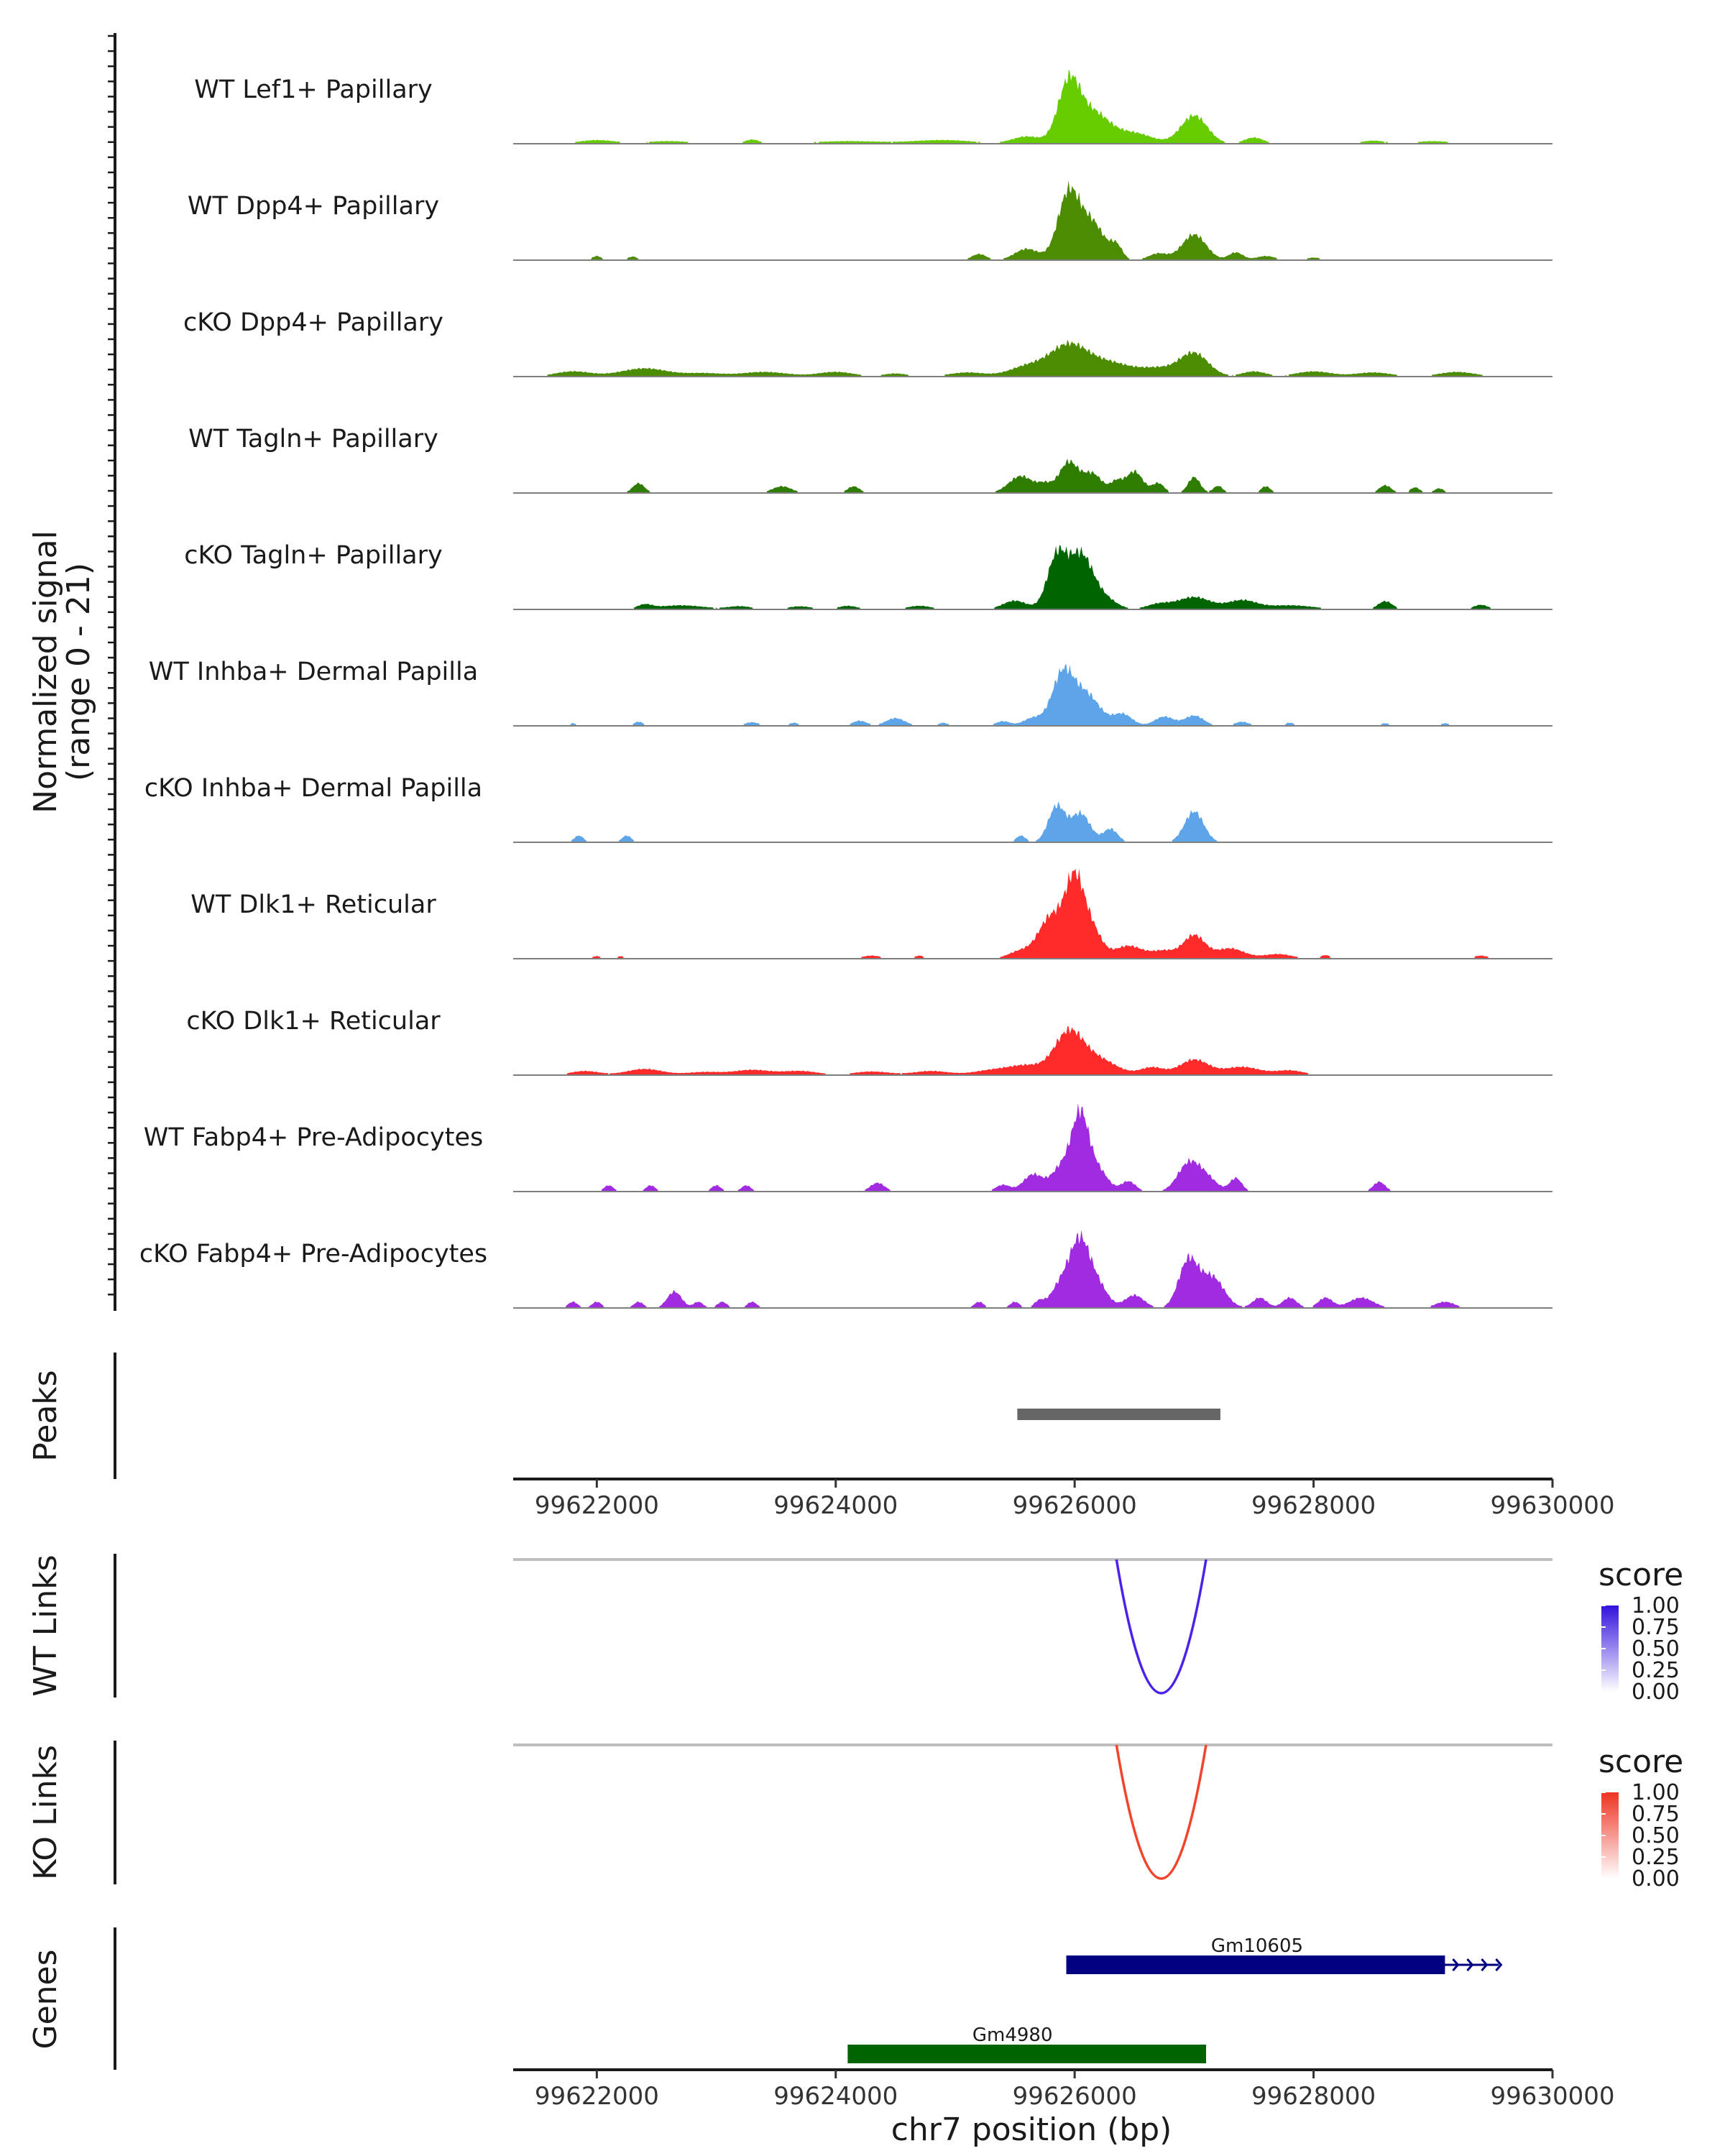  I want to click on gene: Gm4980, so click(1026, 2044).